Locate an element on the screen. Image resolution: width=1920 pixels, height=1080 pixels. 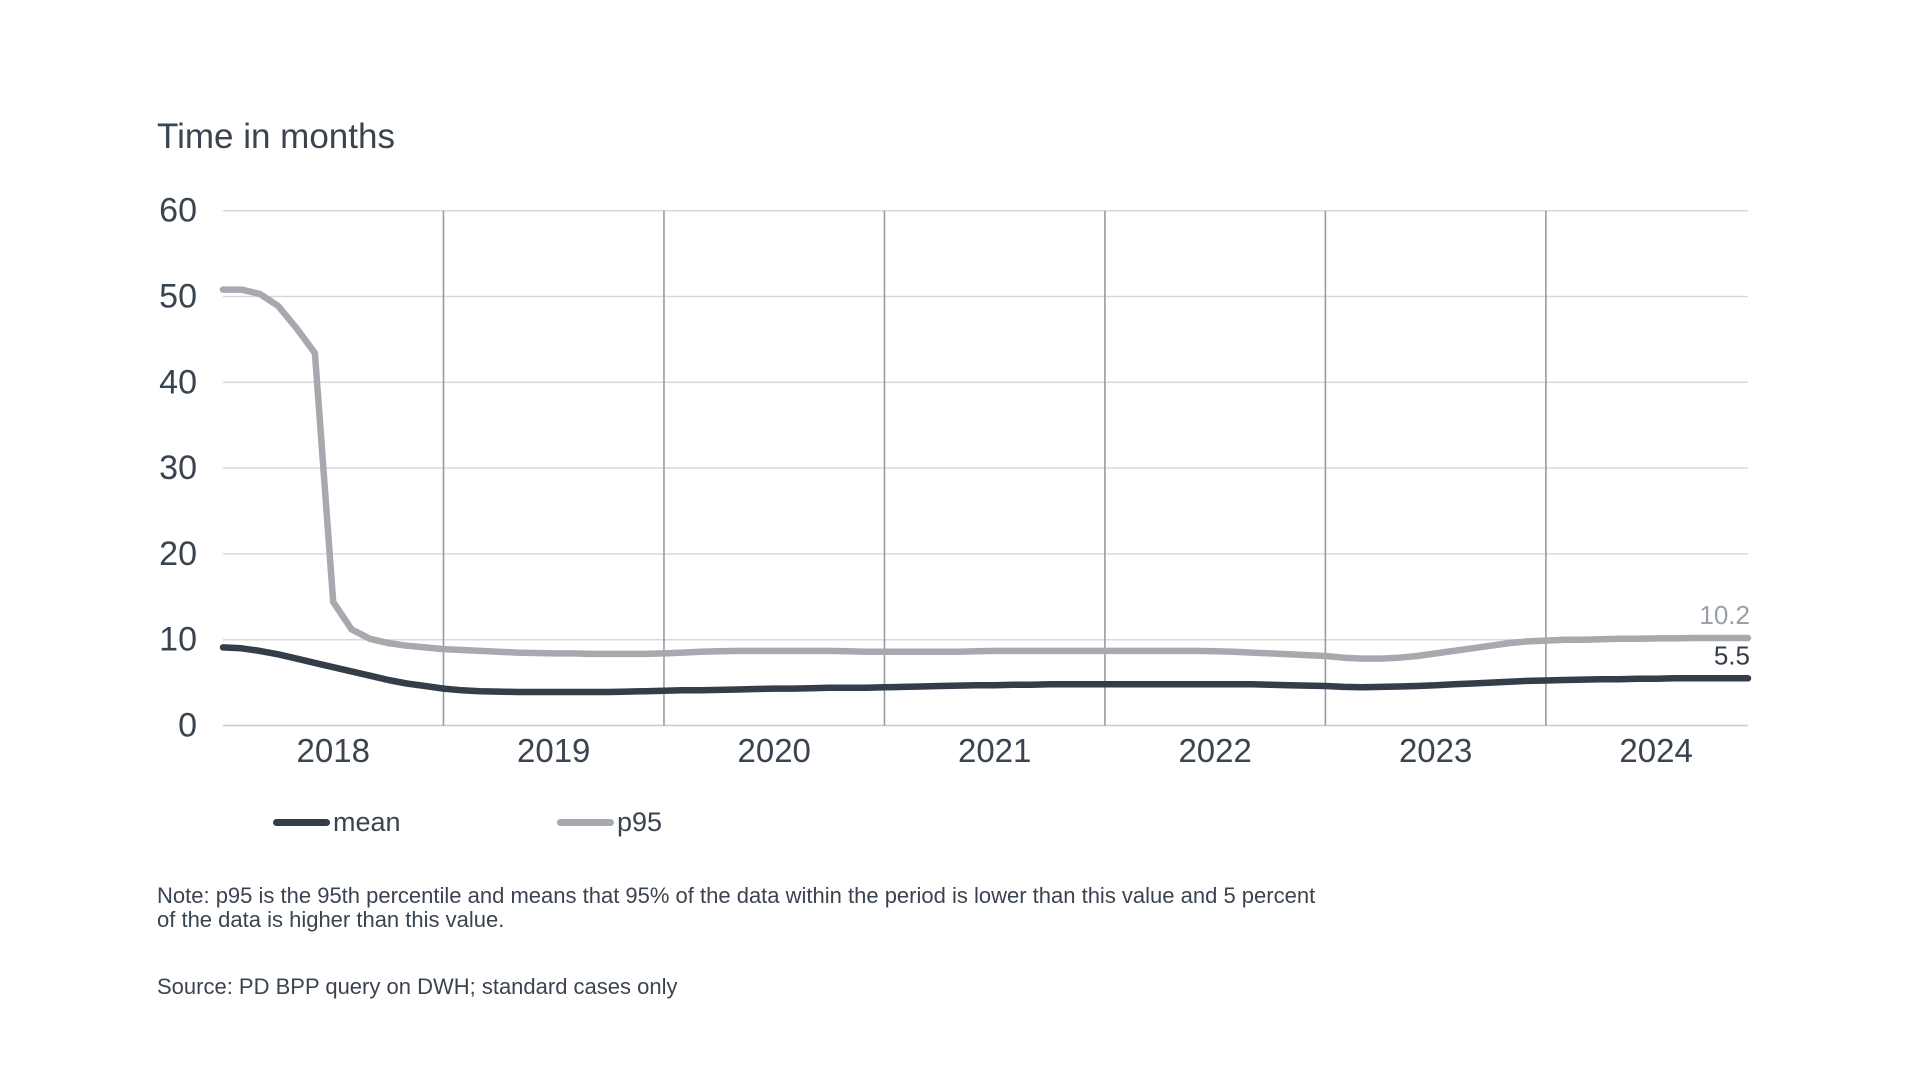
p95-line-swatch is located at coordinates (585, 822).